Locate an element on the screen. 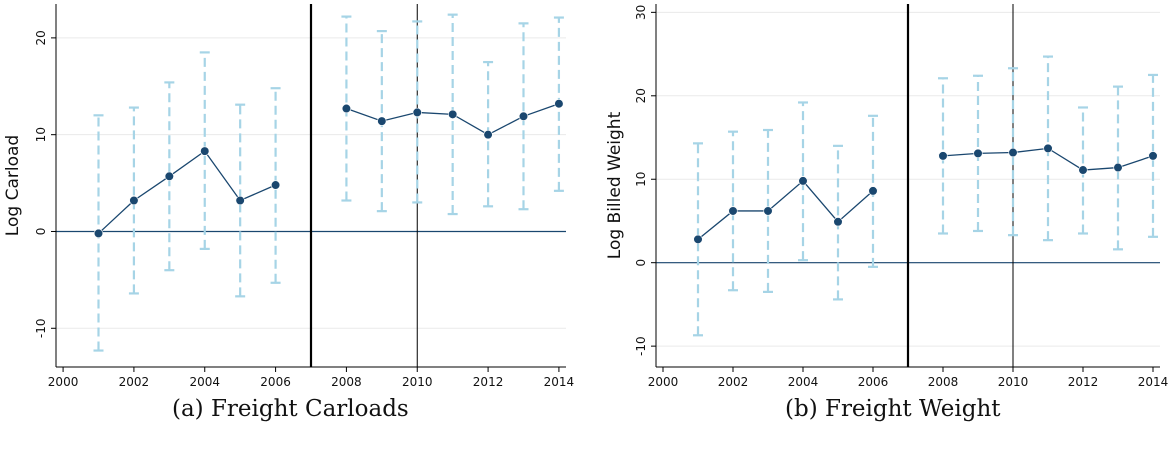 The image size is (1175, 450). y-tick-label: 30 is located at coordinates (641, 12).